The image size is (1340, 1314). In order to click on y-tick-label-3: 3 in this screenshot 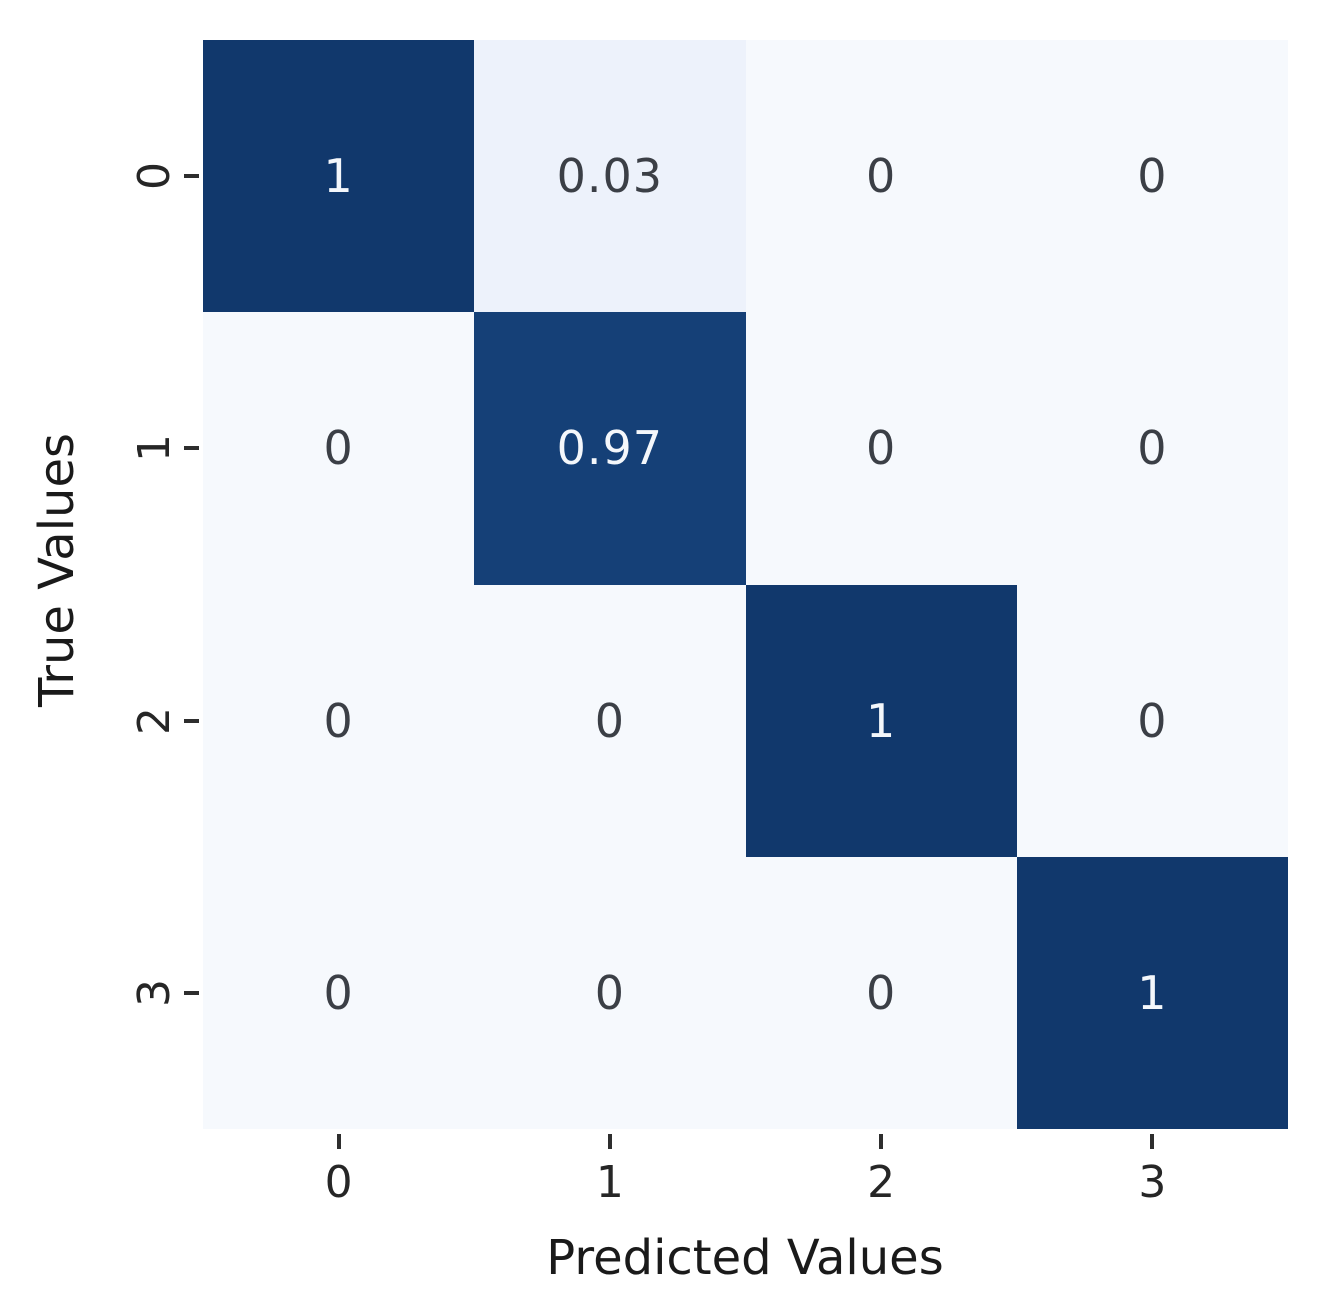, I will do `click(154, 992)`.